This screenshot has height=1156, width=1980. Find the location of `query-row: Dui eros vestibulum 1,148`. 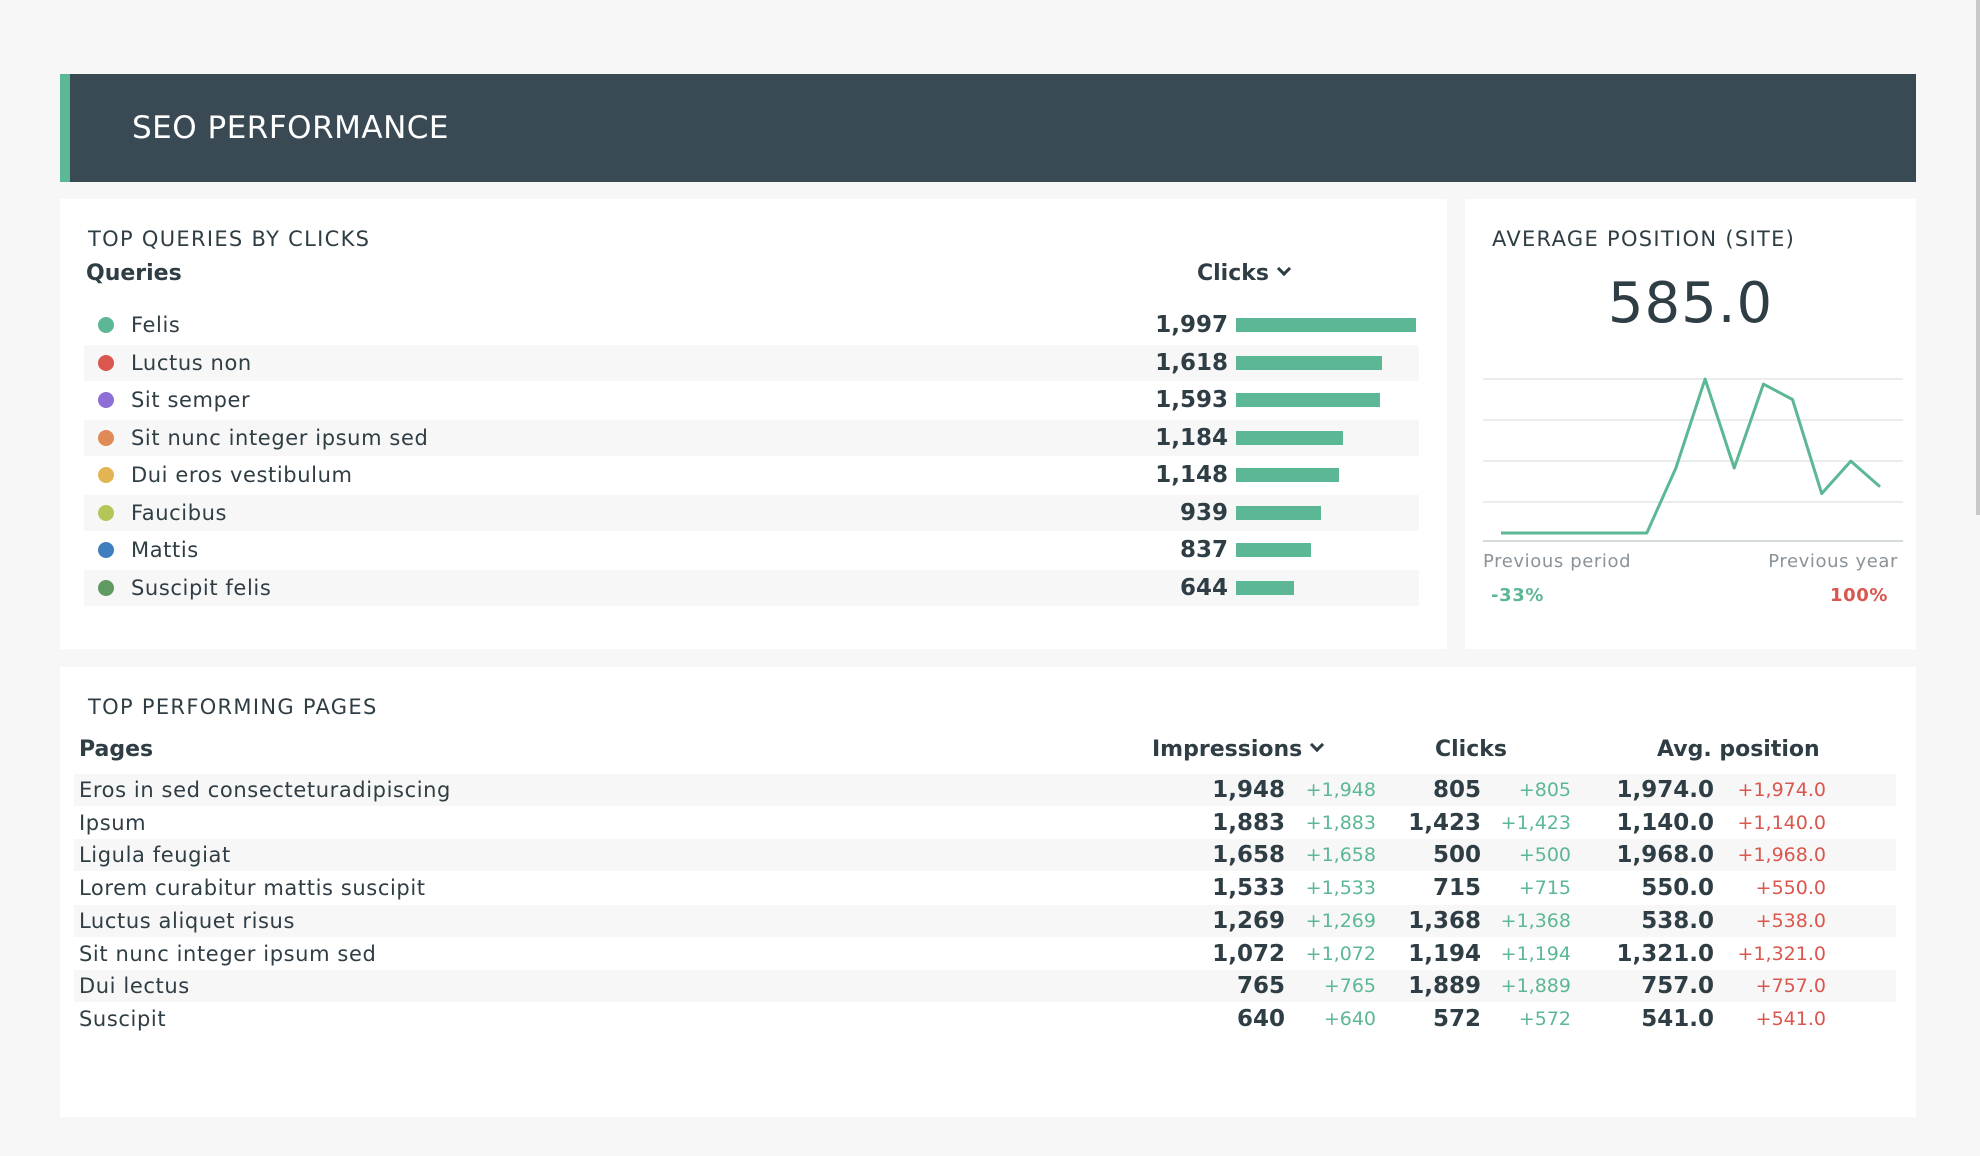

query-row: Dui eros vestibulum 1,148 is located at coordinates (751, 475).